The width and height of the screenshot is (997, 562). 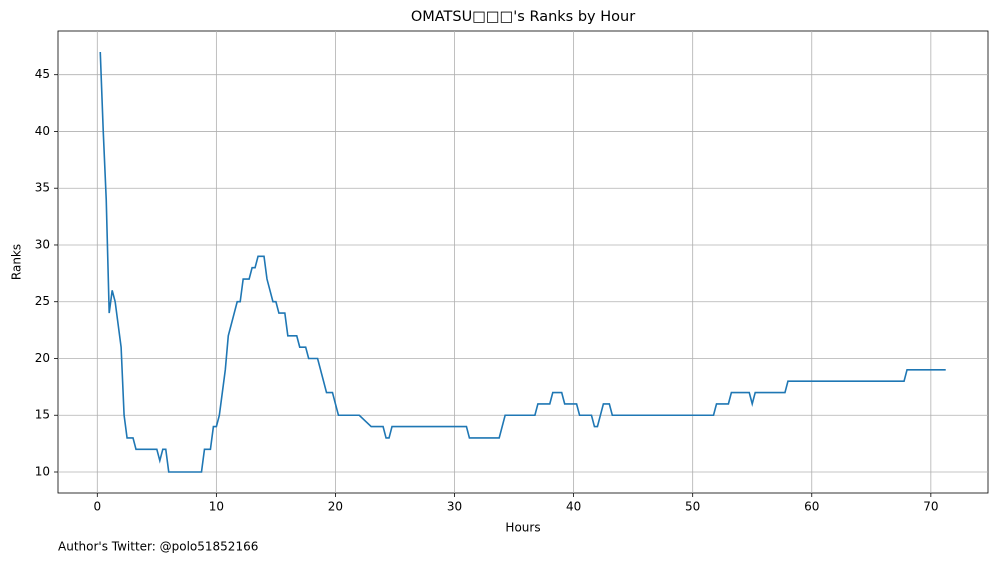 What do you see at coordinates (522, 528) in the screenshot?
I see `x-axis-label: Hours` at bounding box center [522, 528].